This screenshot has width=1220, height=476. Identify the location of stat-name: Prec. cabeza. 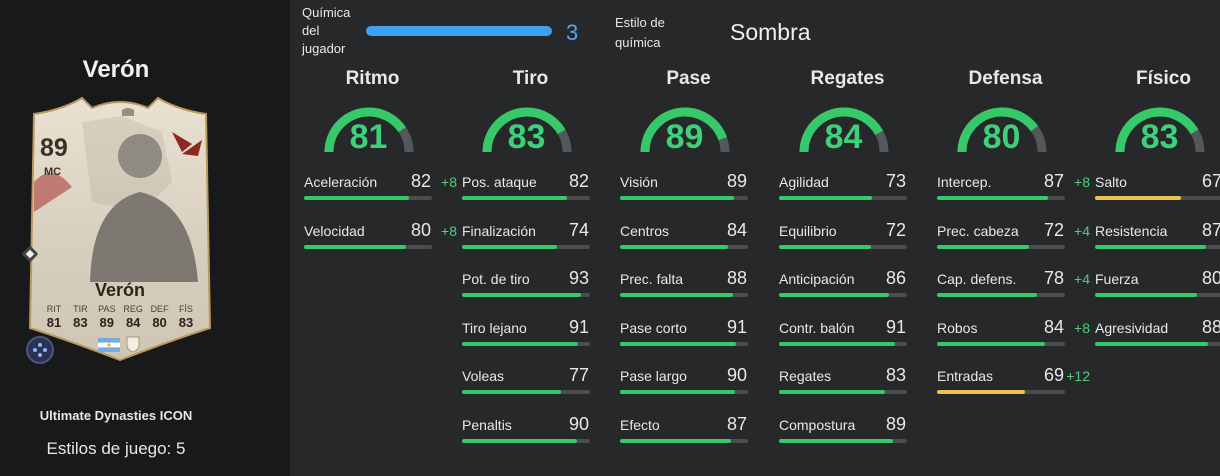
(978, 230).